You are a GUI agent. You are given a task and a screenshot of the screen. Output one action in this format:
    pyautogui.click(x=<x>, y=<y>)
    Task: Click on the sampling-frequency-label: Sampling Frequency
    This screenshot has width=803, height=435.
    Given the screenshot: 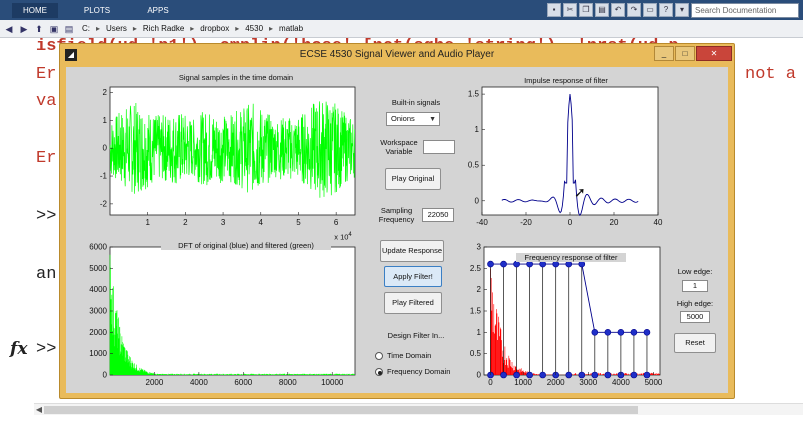 What is the action you would take?
    pyautogui.click(x=396, y=215)
    